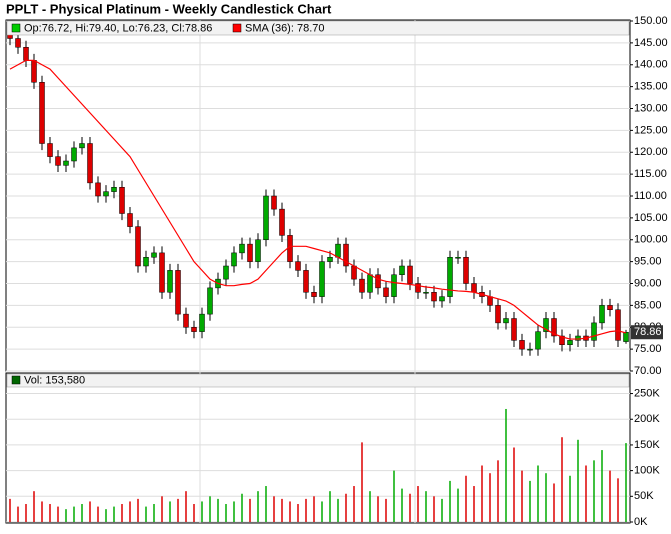 The width and height of the screenshot is (671, 534). What do you see at coordinates (118, 28) in the screenshot?
I see `legend-label: Op:76.72, Hi:79.40, Lo:76.23, Cl:78.86` at bounding box center [118, 28].